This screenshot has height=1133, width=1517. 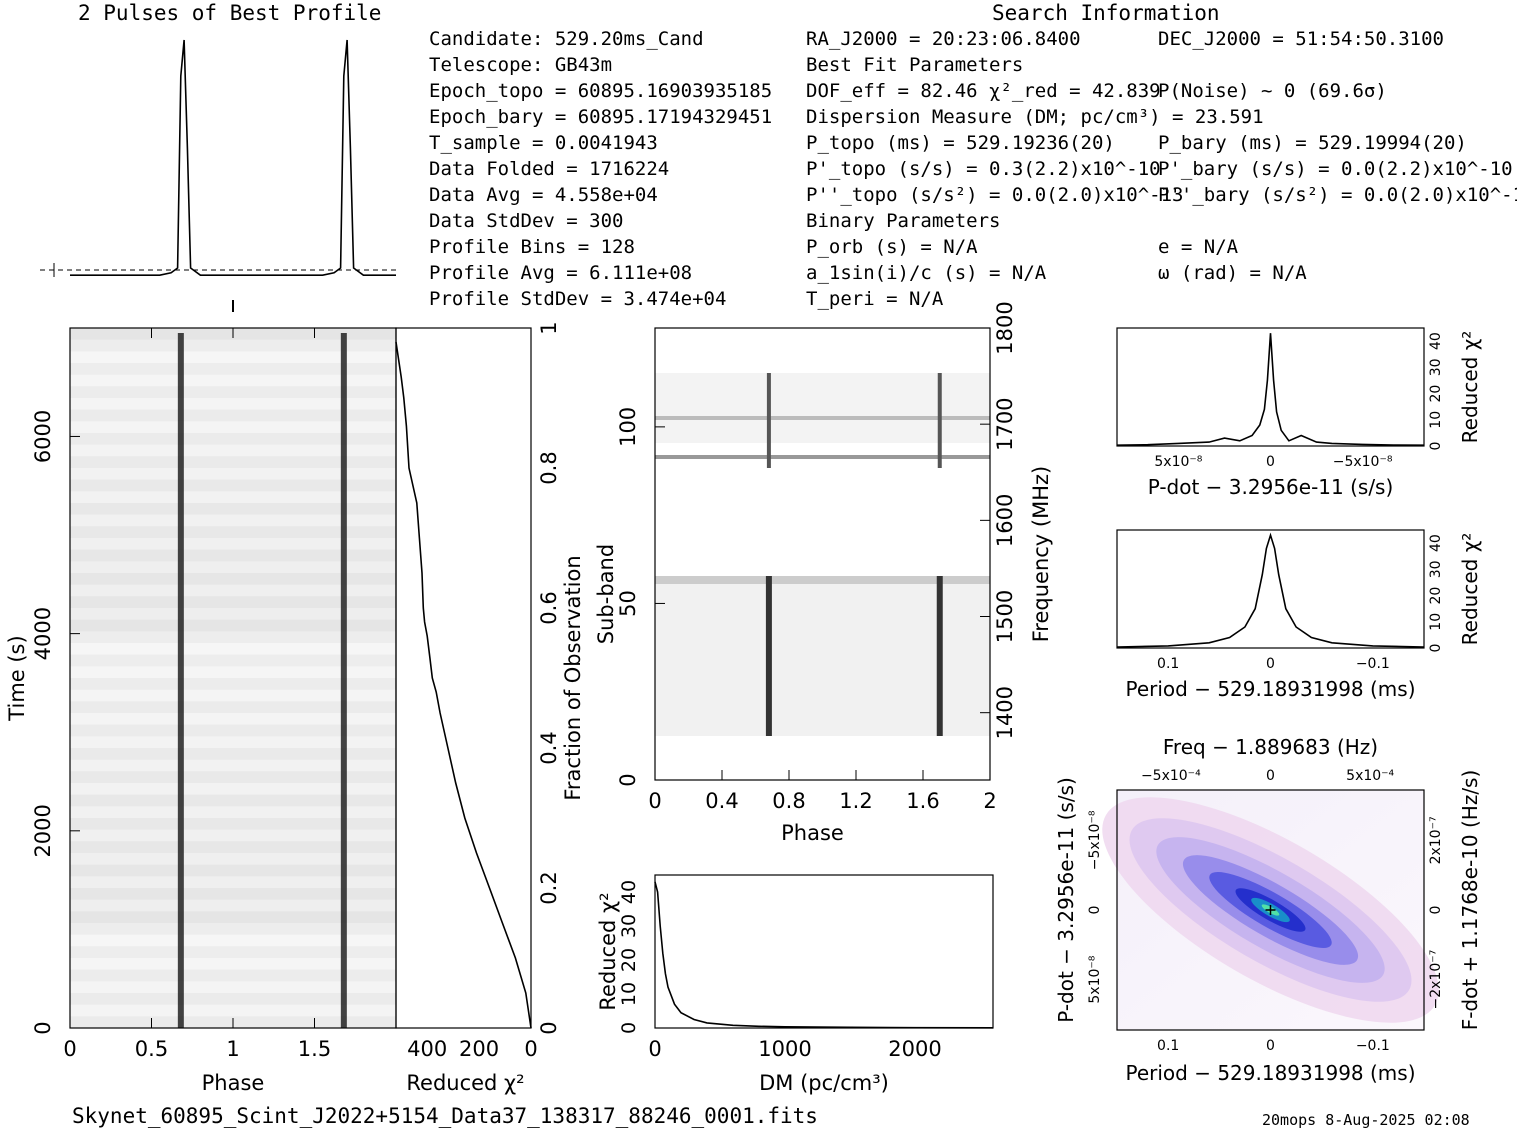 I want to click on info-right-line: P_bary (ms) = 529.19994(20), so click(x=1312, y=143).